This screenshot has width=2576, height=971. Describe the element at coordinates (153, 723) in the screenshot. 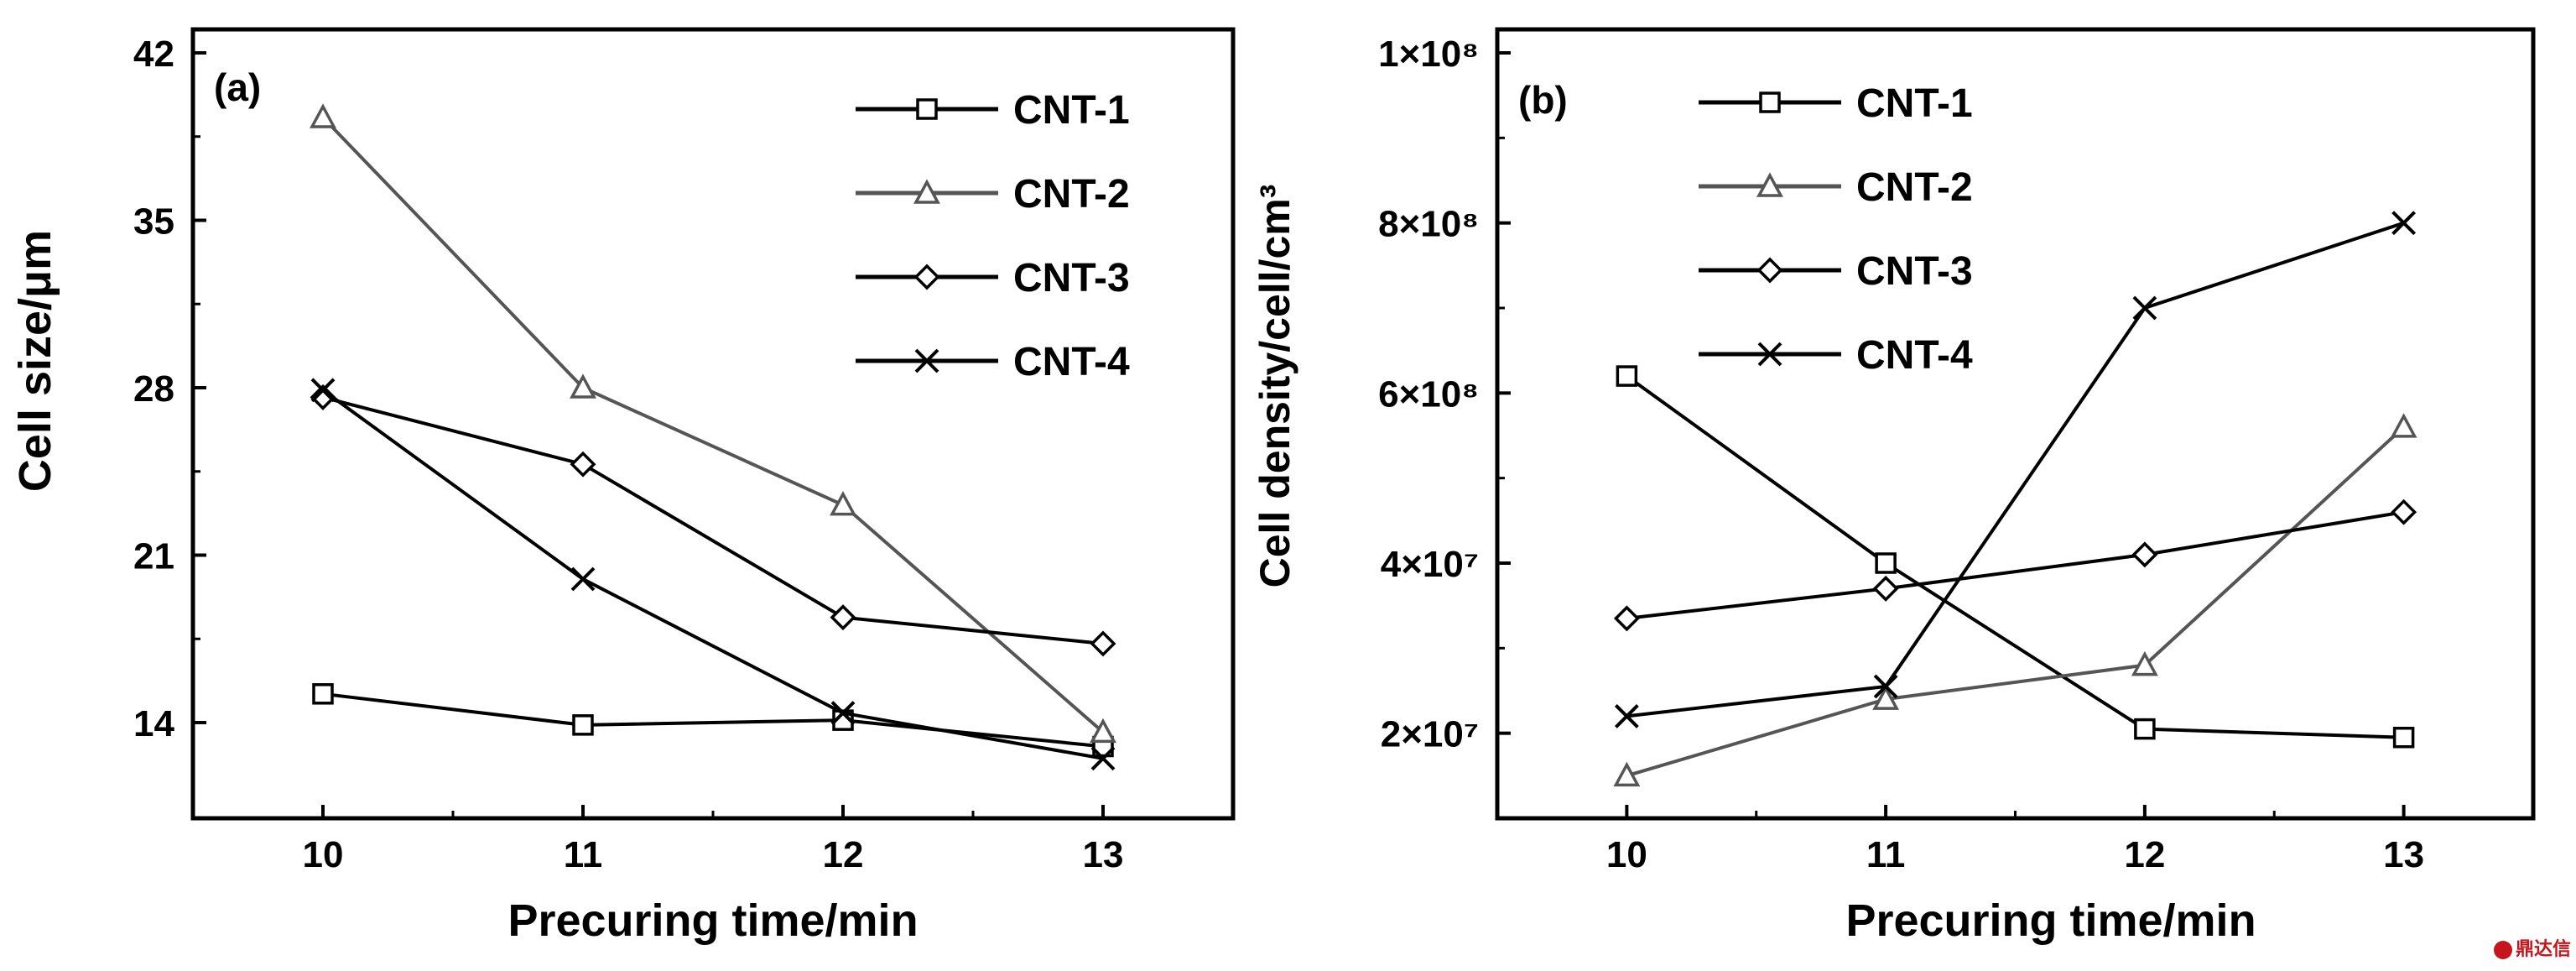

I see `y-tick-label: 14` at that location.